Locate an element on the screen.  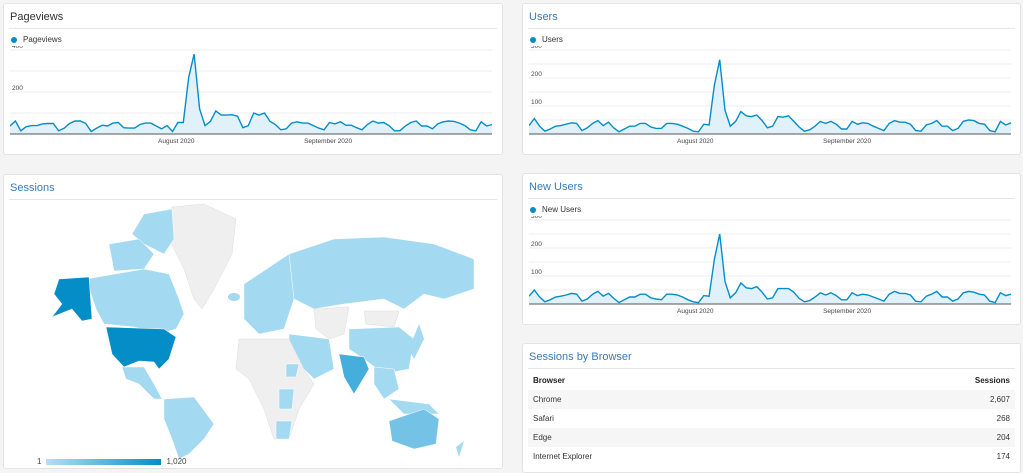
legend-max: 1,020 is located at coordinates (176, 461).